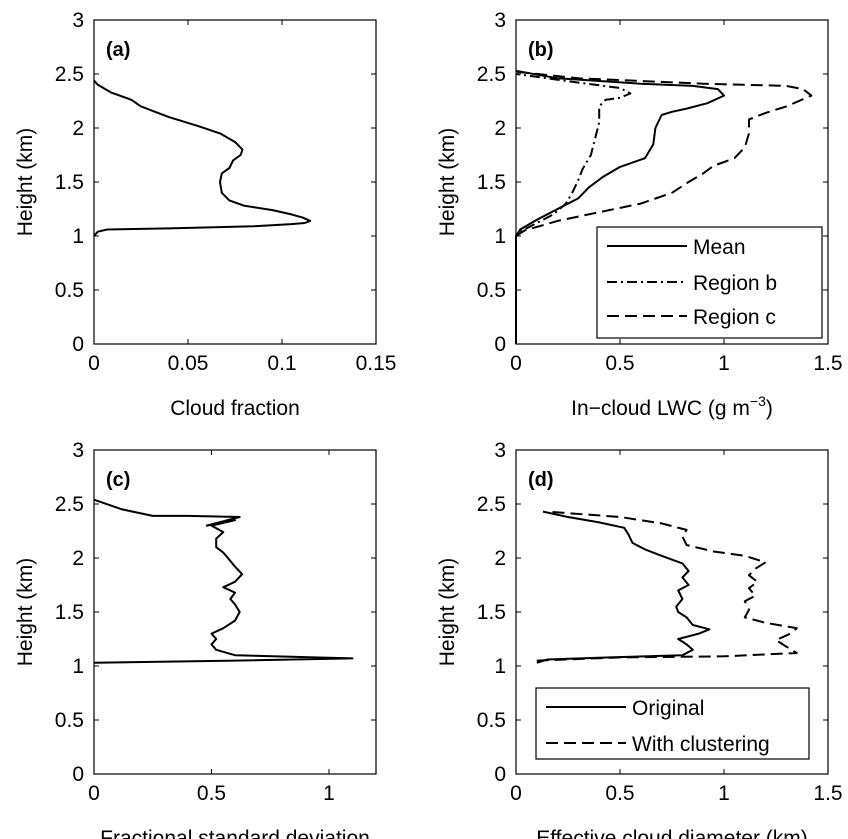  Describe the element at coordinates (734, 317) in the screenshot. I see `legend-label: Region c` at that location.